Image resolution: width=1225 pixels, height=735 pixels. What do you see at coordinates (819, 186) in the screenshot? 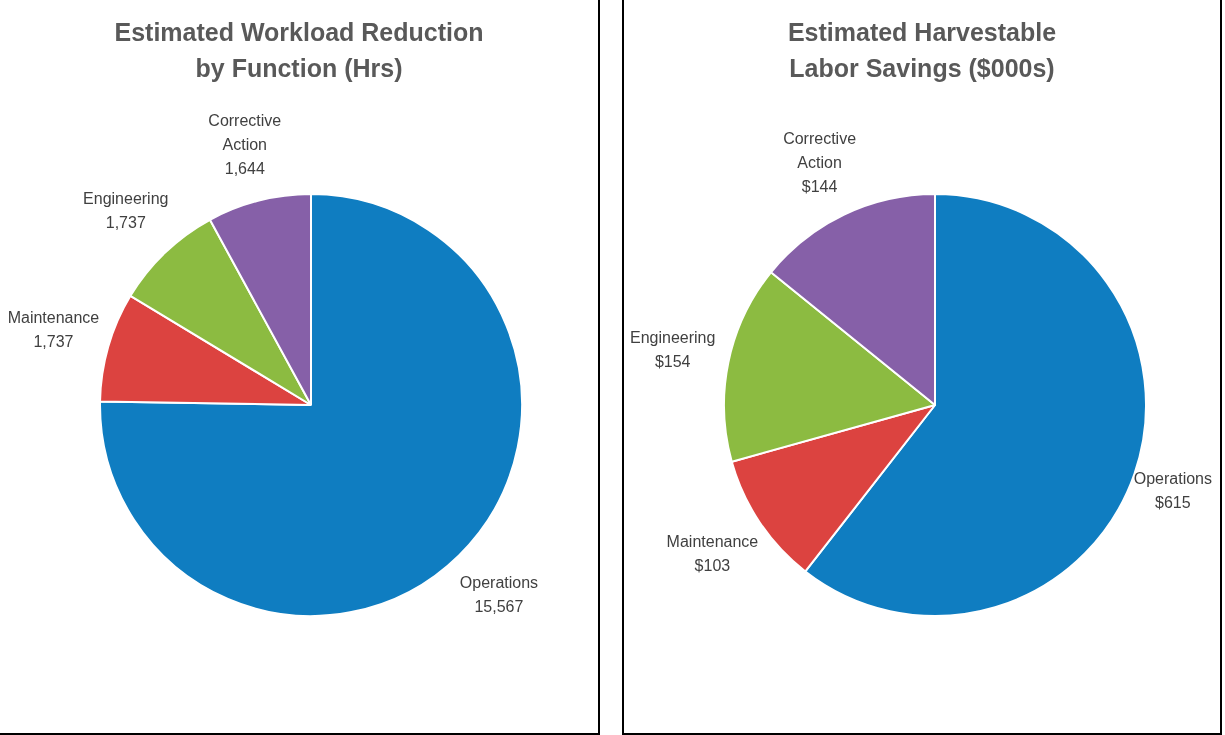
I see `data-label: $144` at bounding box center [819, 186].